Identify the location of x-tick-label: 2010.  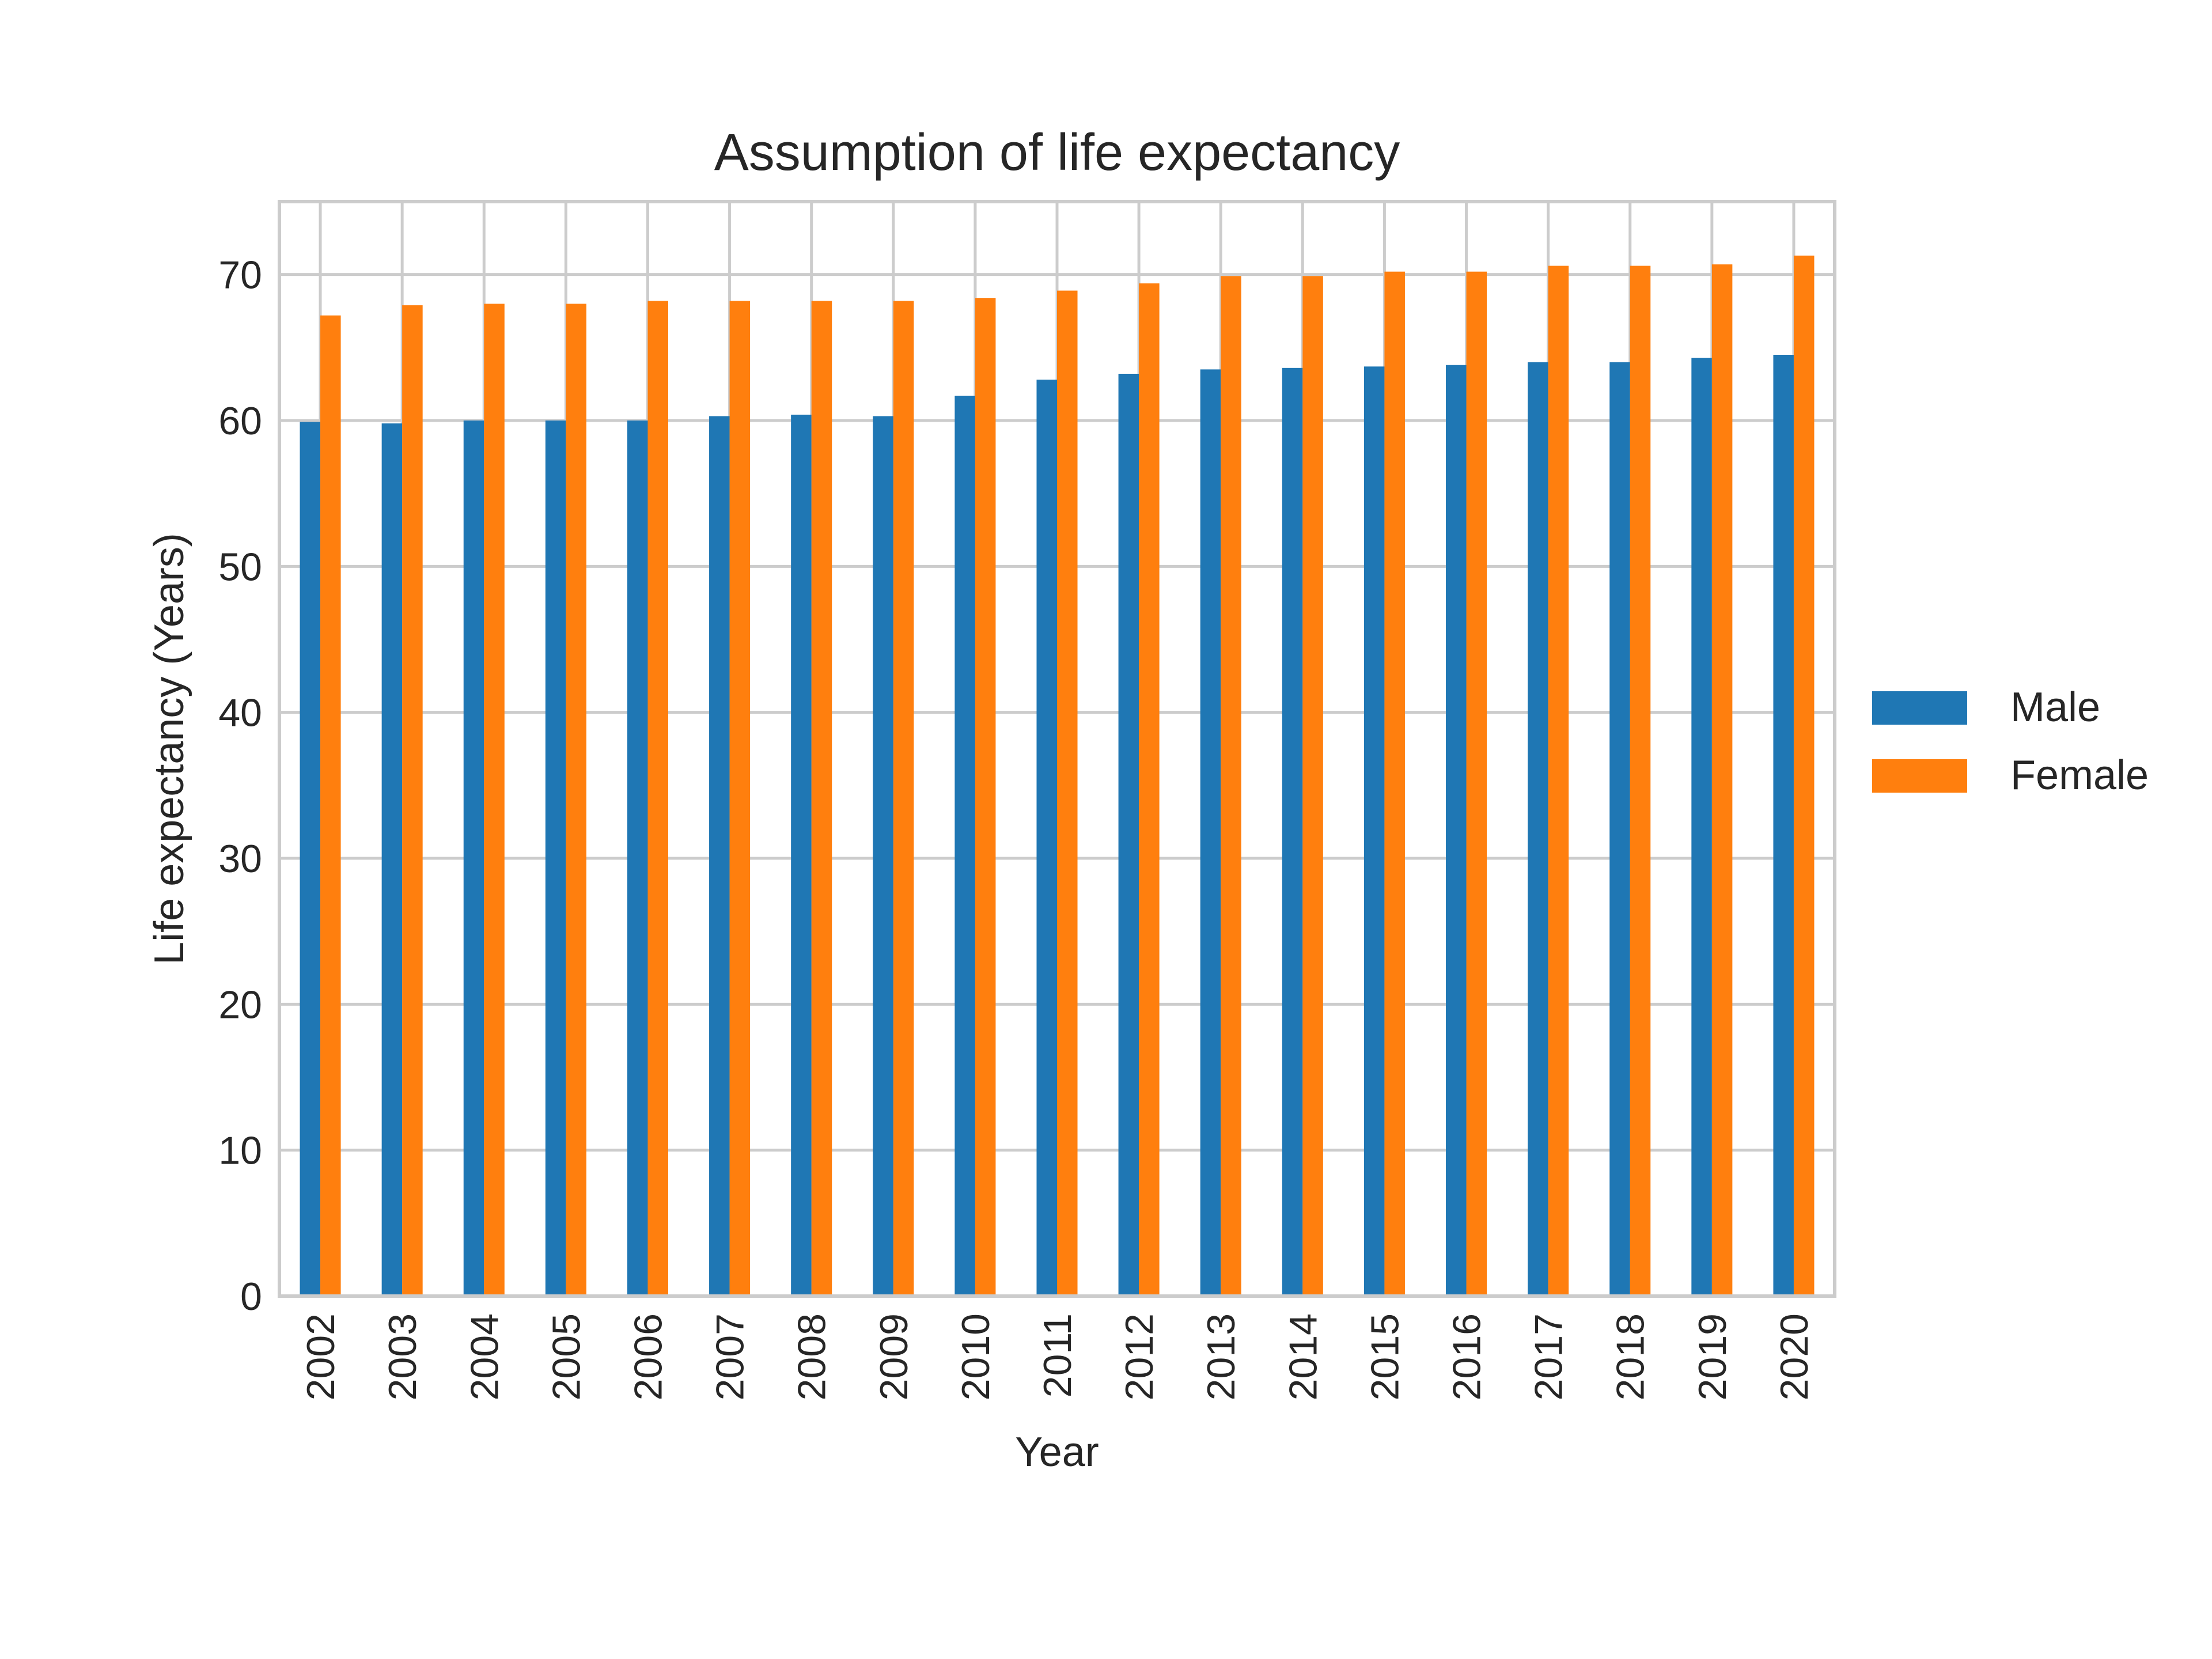
(976, 1356).